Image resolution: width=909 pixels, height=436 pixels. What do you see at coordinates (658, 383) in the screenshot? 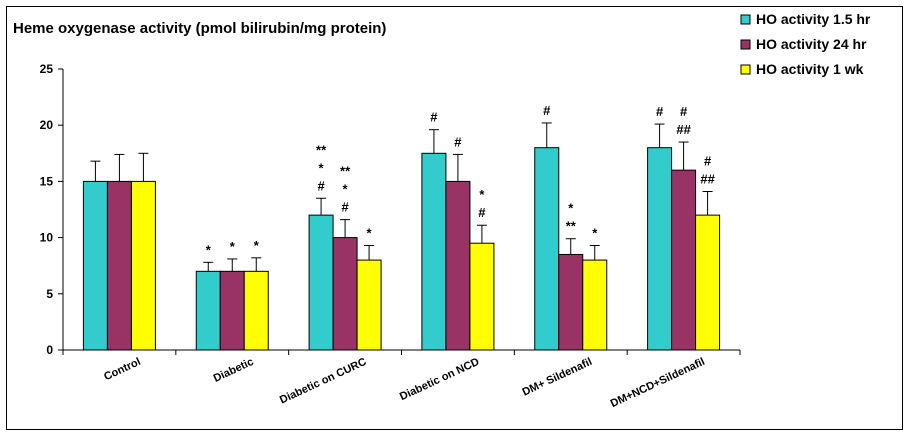
I see `category-label: DM+NCD+Sildenafil` at bounding box center [658, 383].